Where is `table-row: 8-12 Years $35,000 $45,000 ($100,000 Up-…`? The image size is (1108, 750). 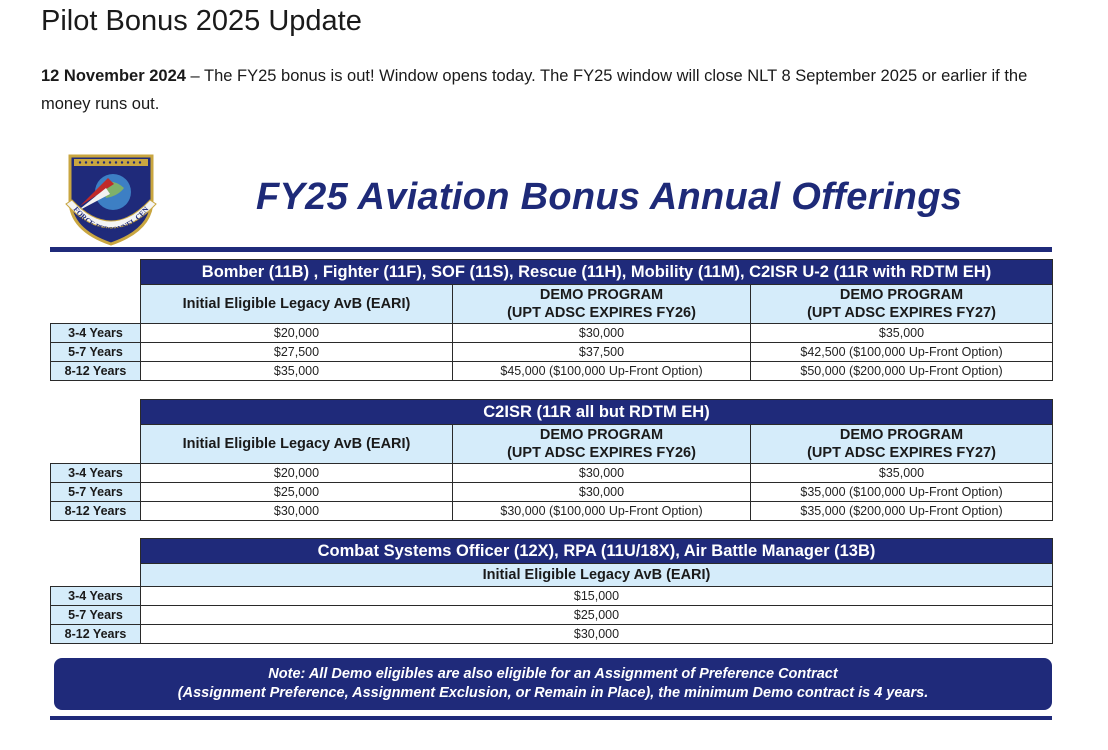
table-row: 8-12 Years $35,000 $45,000 ($100,000 Up-… is located at coordinates (551, 370).